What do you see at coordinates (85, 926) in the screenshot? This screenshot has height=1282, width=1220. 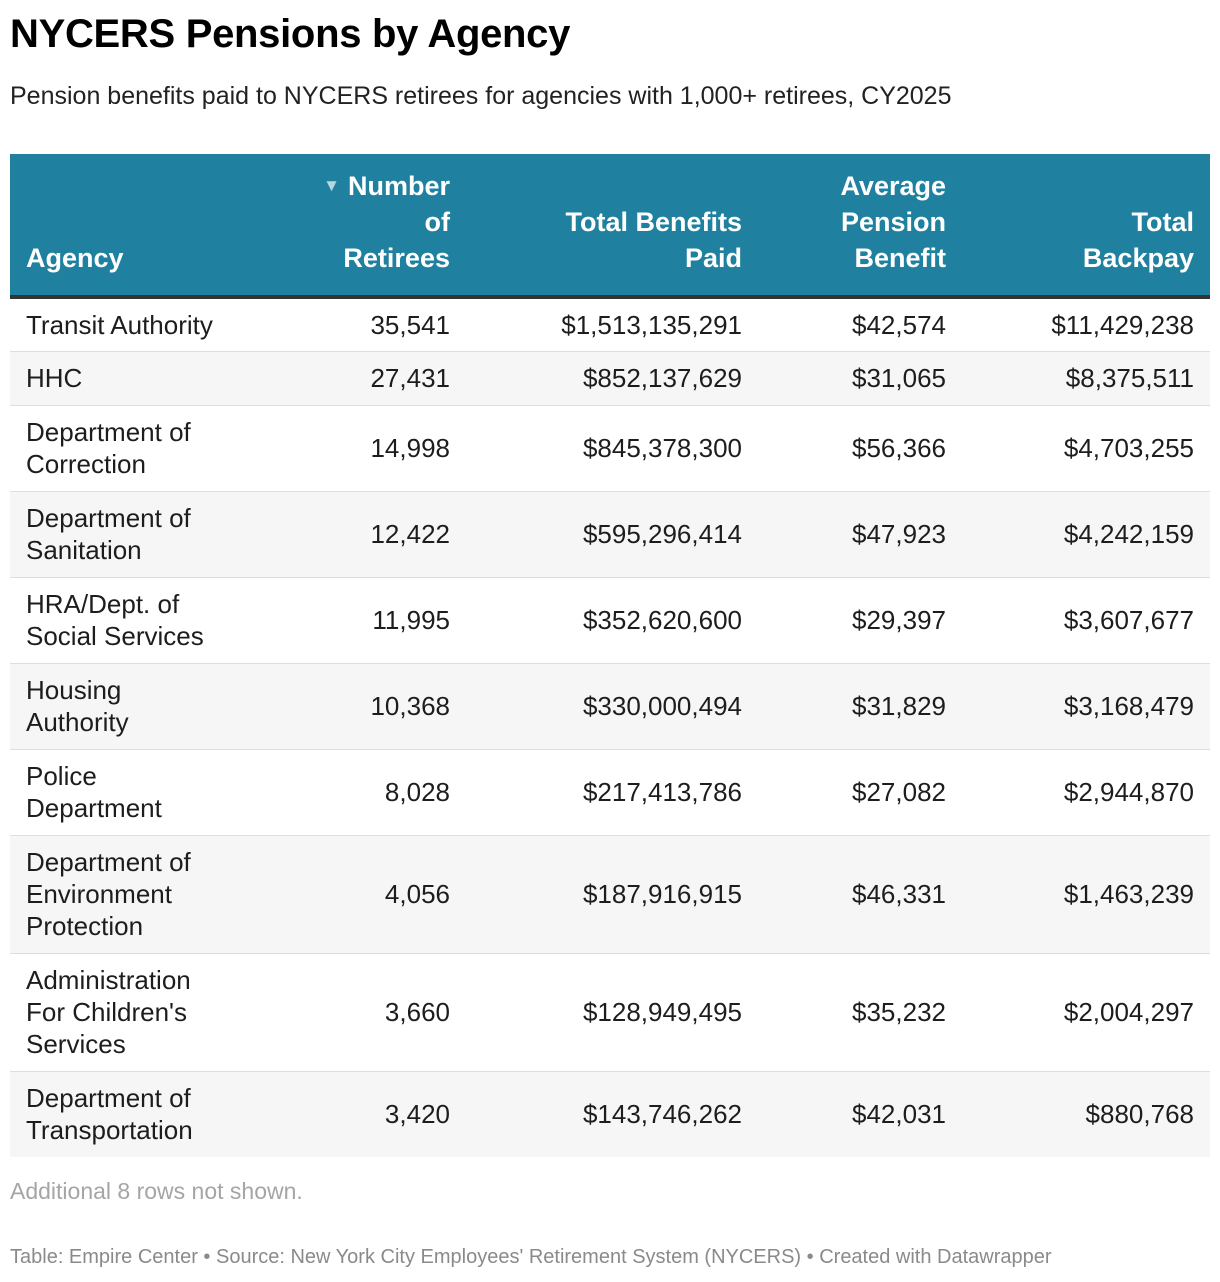 I see `cell-line: Protection` at bounding box center [85, 926].